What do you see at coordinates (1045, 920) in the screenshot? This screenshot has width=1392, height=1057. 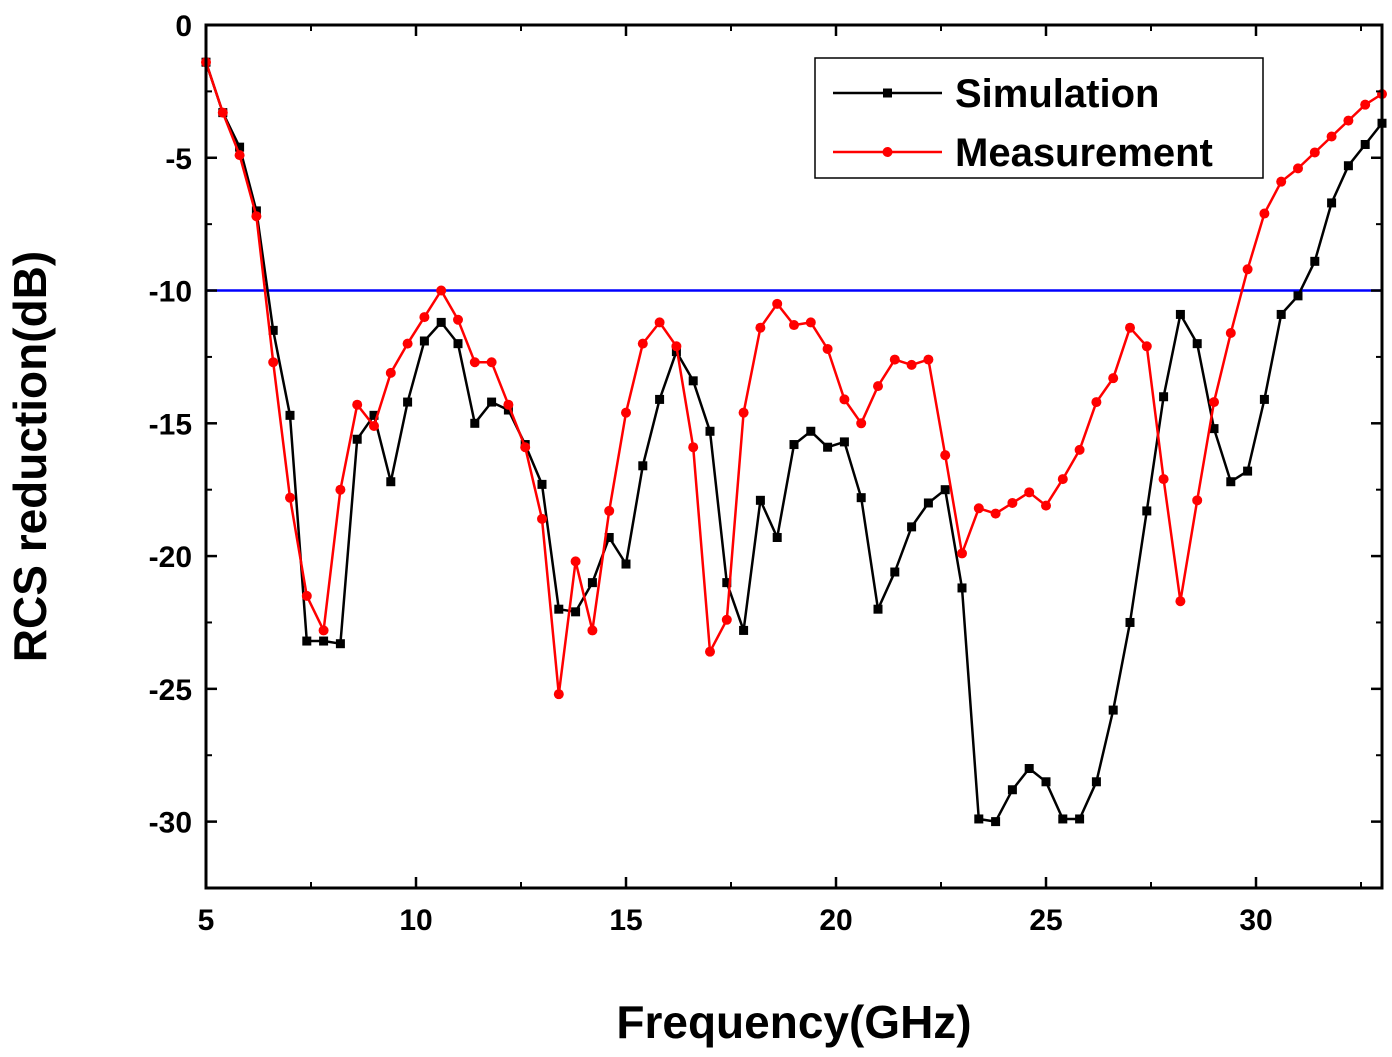 I see `x-tick-label: 25` at bounding box center [1045, 920].